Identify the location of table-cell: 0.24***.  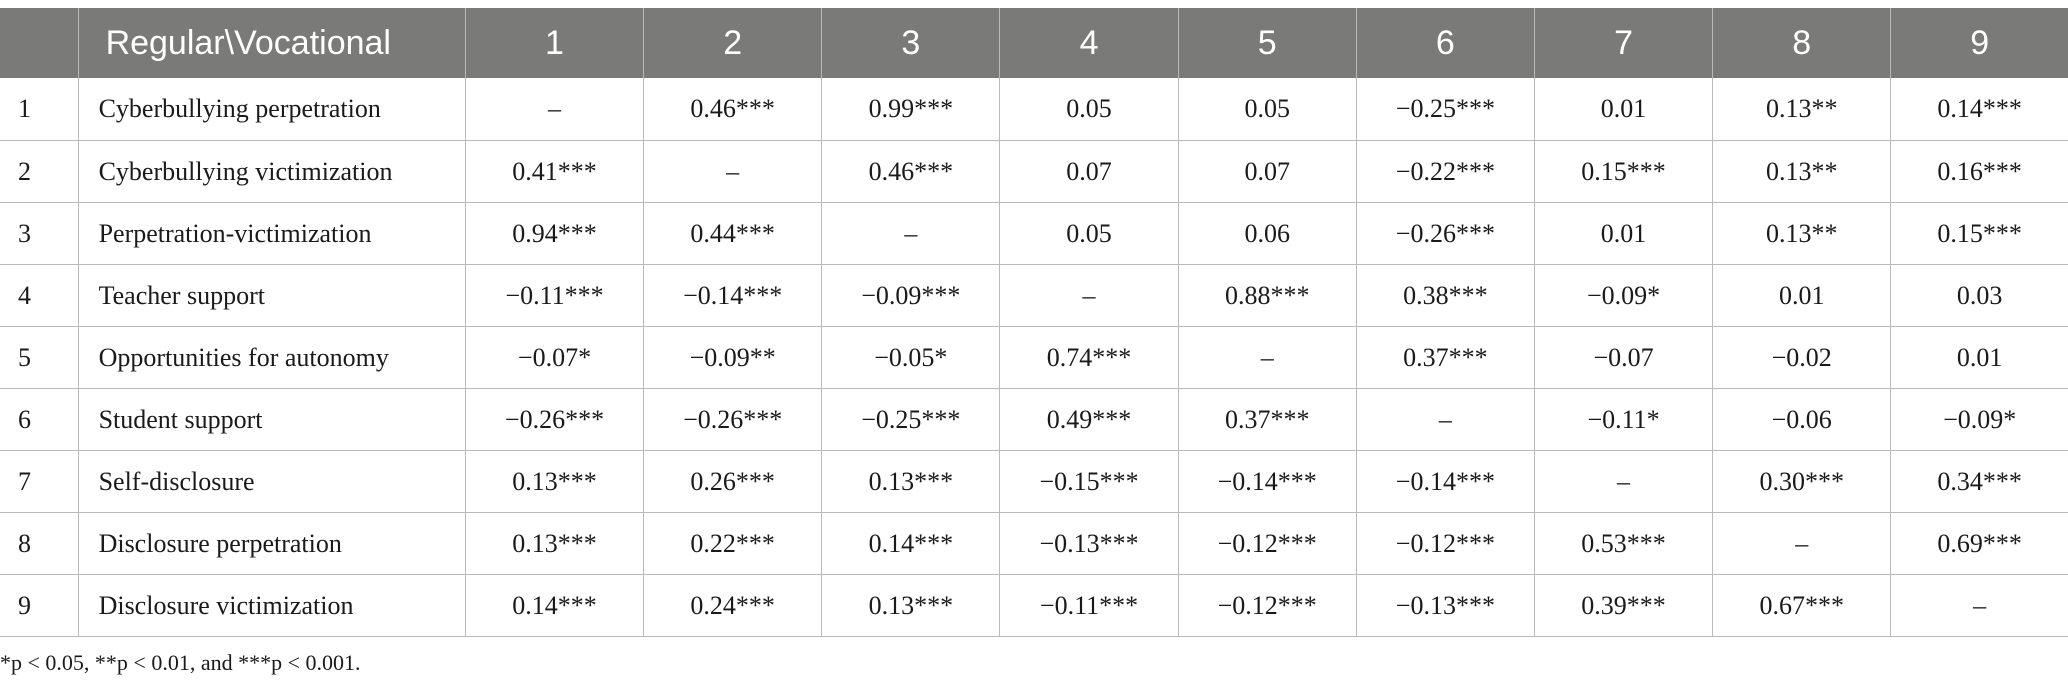
(733, 605).